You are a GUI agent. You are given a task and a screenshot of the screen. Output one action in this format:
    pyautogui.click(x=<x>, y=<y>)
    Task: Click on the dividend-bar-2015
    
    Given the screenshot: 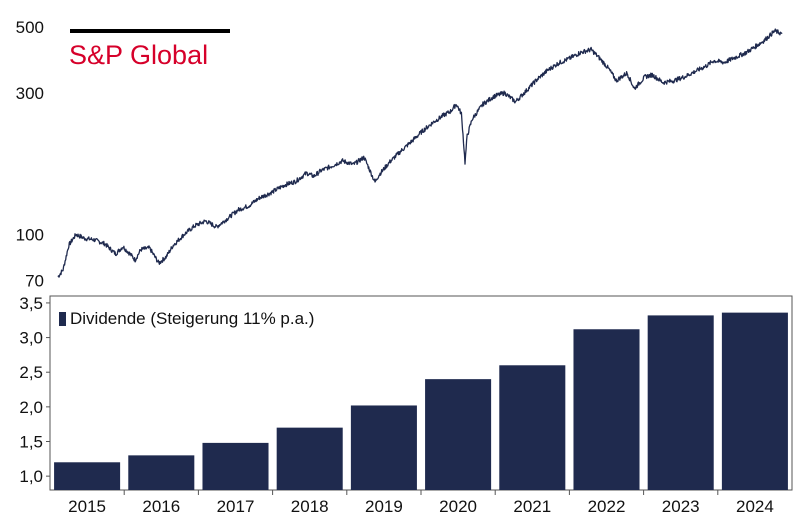 What is the action you would take?
    pyautogui.click(x=87, y=476)
    